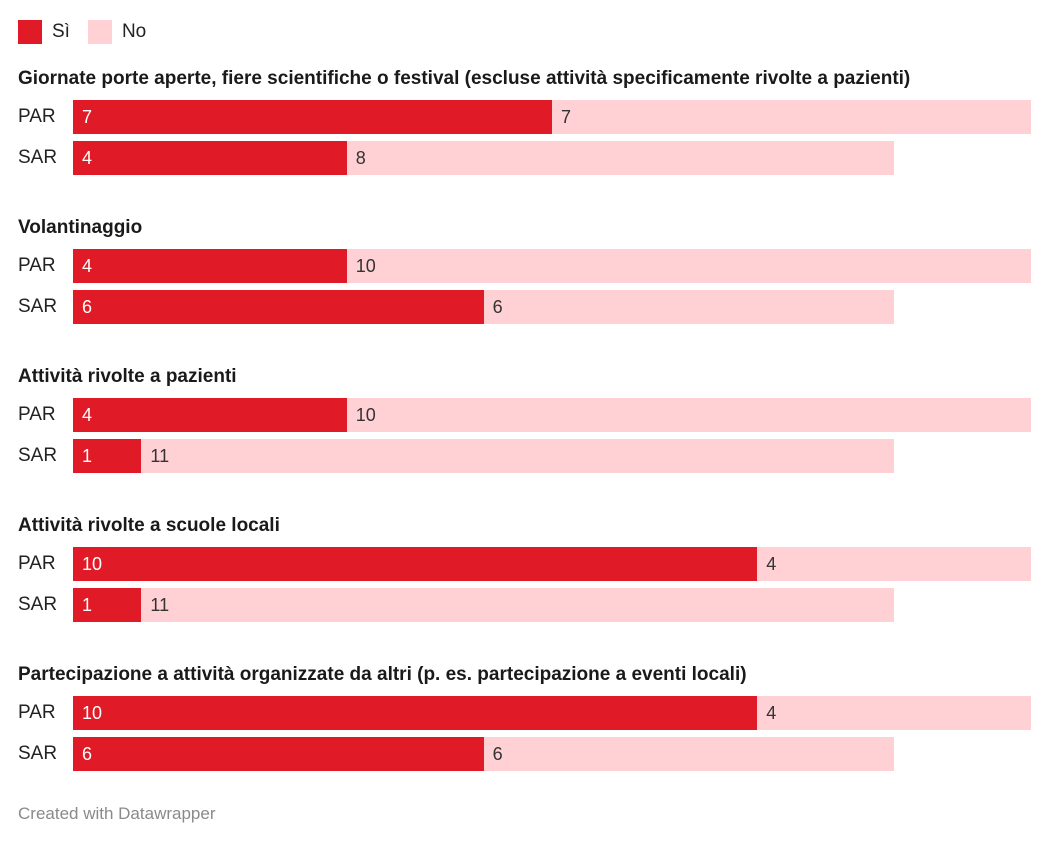 Image resolution: width=1050 pixels, height=843 pixels. Describe the element at coordinates (99, 32) in the screenshot. I see `legend-swatch-no` at that location.